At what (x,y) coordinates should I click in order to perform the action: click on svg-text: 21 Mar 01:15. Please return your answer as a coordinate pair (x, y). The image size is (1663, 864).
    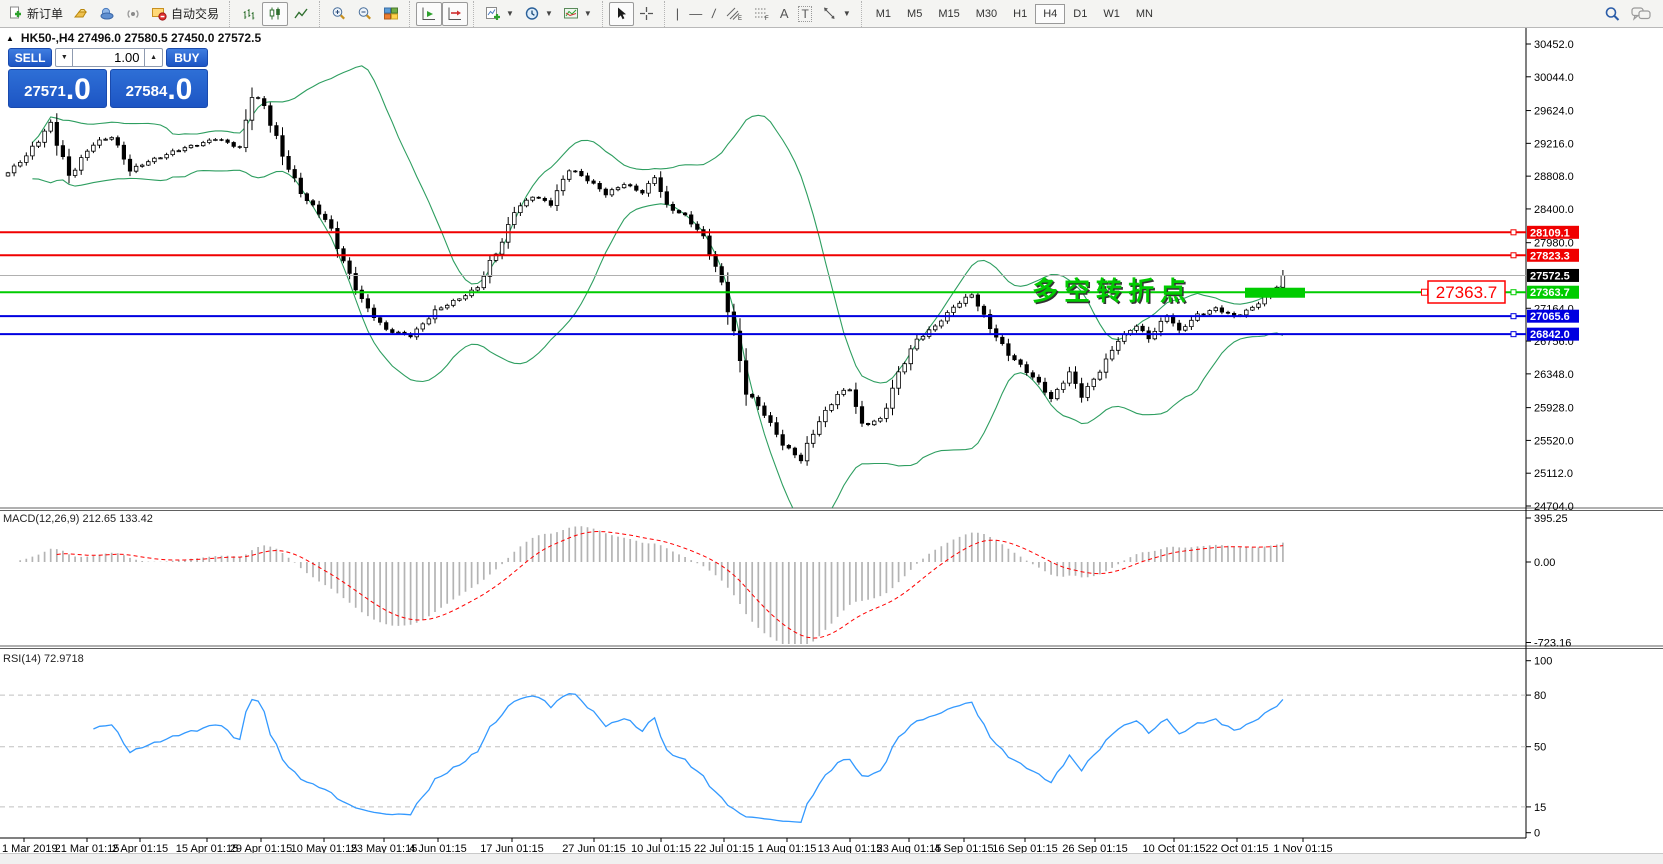
    Looking at the image, I should click on (87, 849).